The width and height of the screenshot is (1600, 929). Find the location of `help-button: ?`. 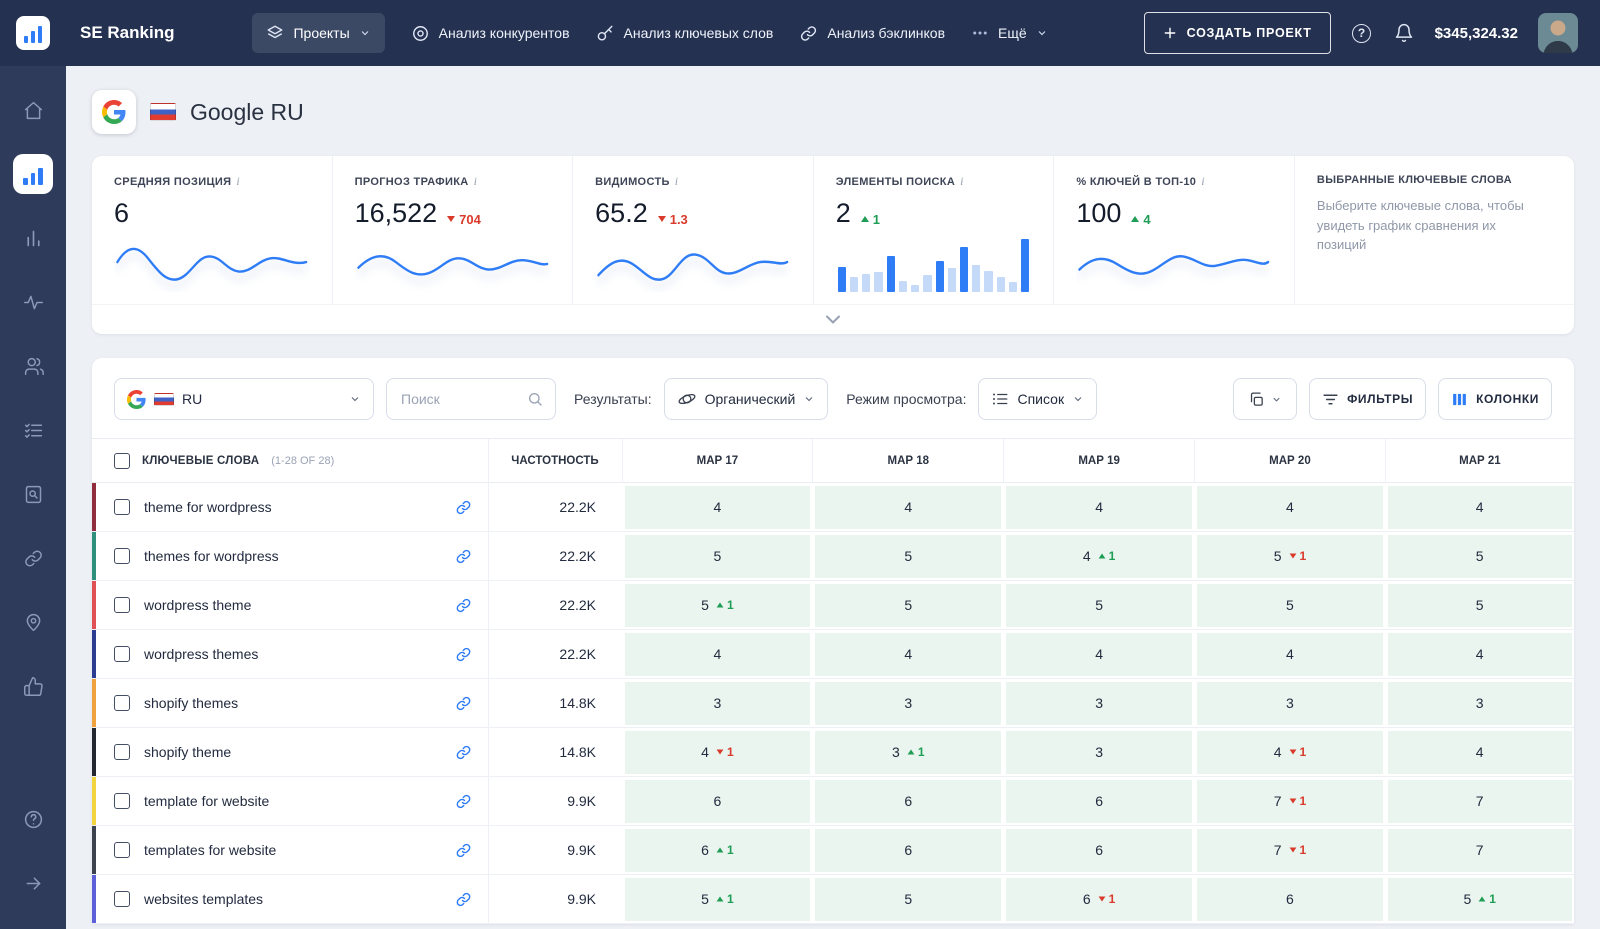

help-button: ? is located at coordinates (1362, 33).